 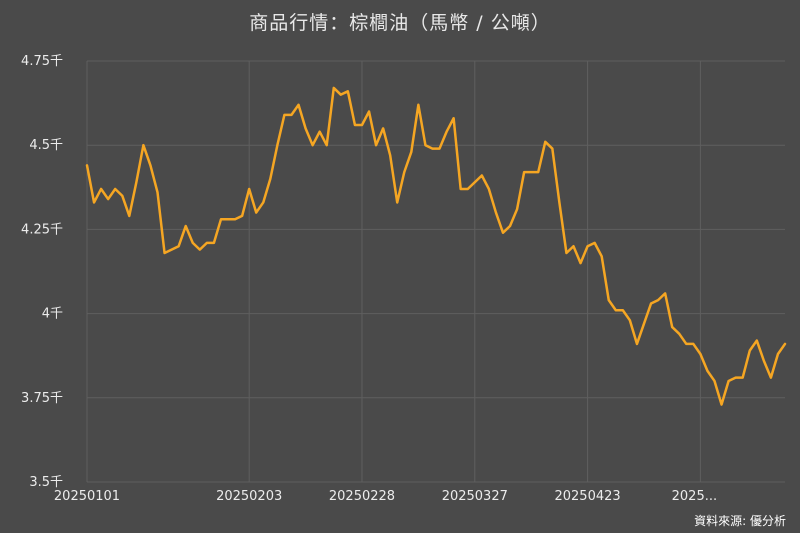 I want to click on x-tick-label: 20250101, so click(x=87, y=496).